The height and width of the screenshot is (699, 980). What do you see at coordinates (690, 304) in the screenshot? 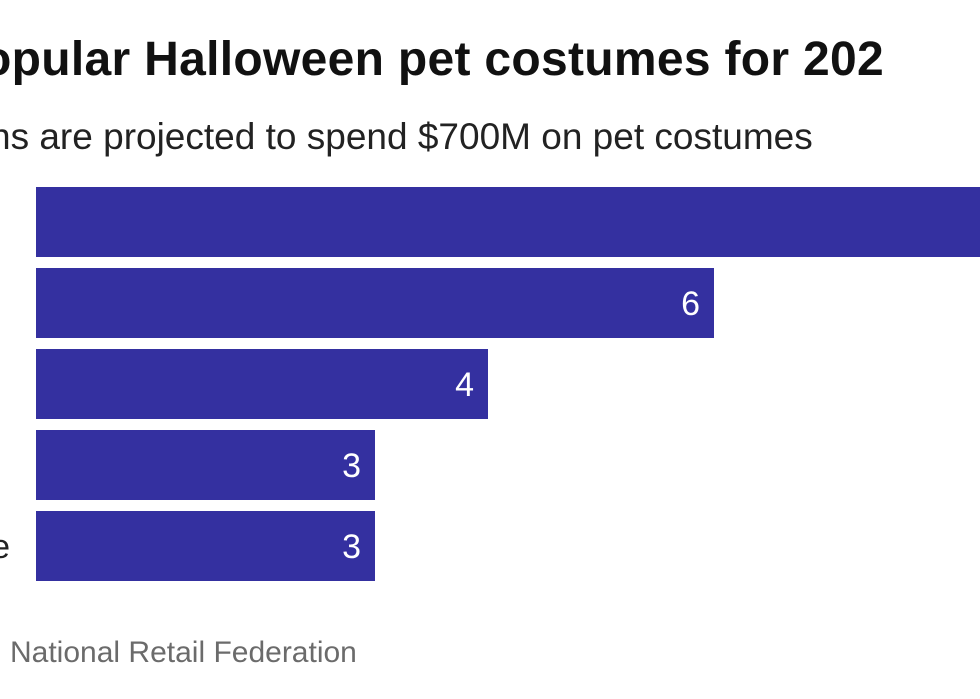
I see `bar-value-label-1: 6` at bounding box center [690, 304].